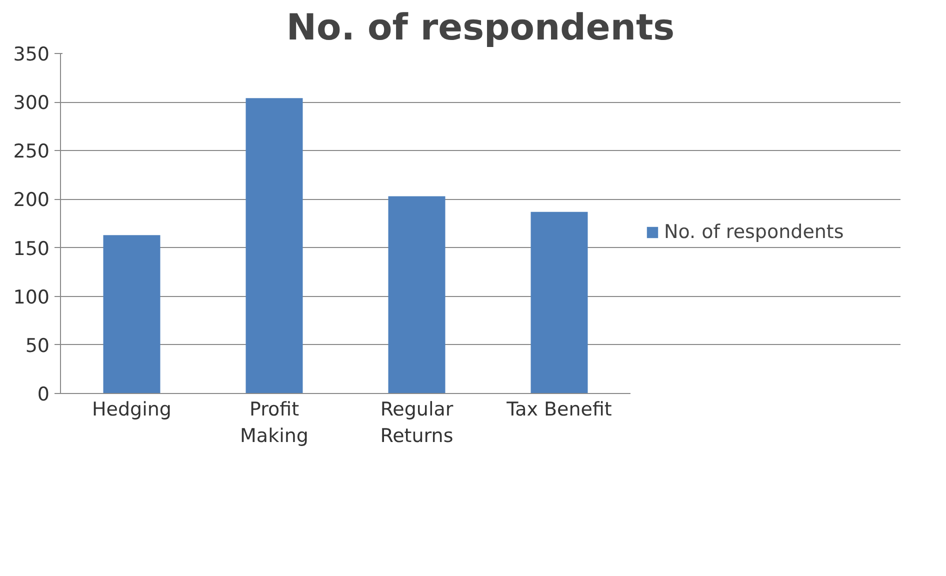 This screenshot has width=946, height=576. Describe the element at coordinates (43, 395) in the screenshot. I see `y-tick-label: 0` at that location.